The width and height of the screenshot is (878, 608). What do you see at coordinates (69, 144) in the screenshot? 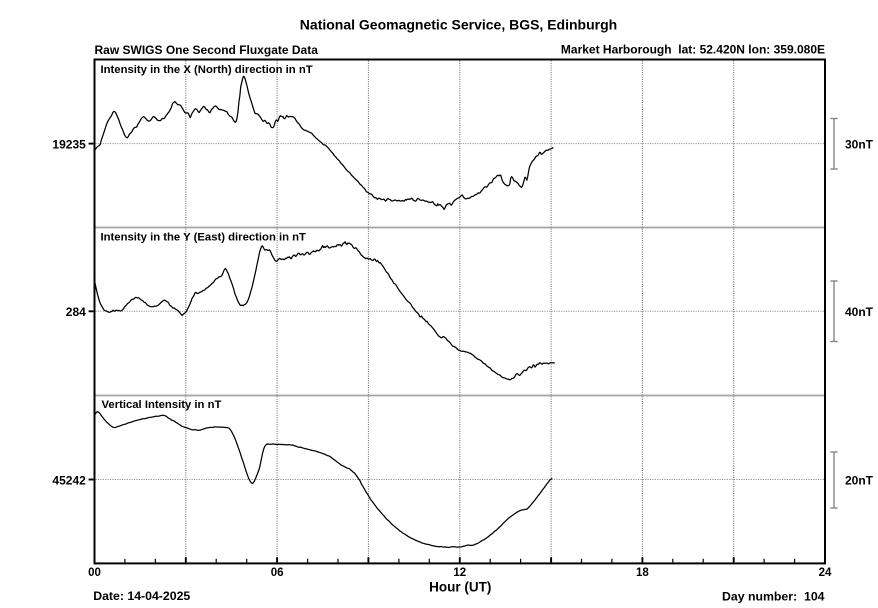
I see `svg-text: 19235` at bounding box center [69, 144].